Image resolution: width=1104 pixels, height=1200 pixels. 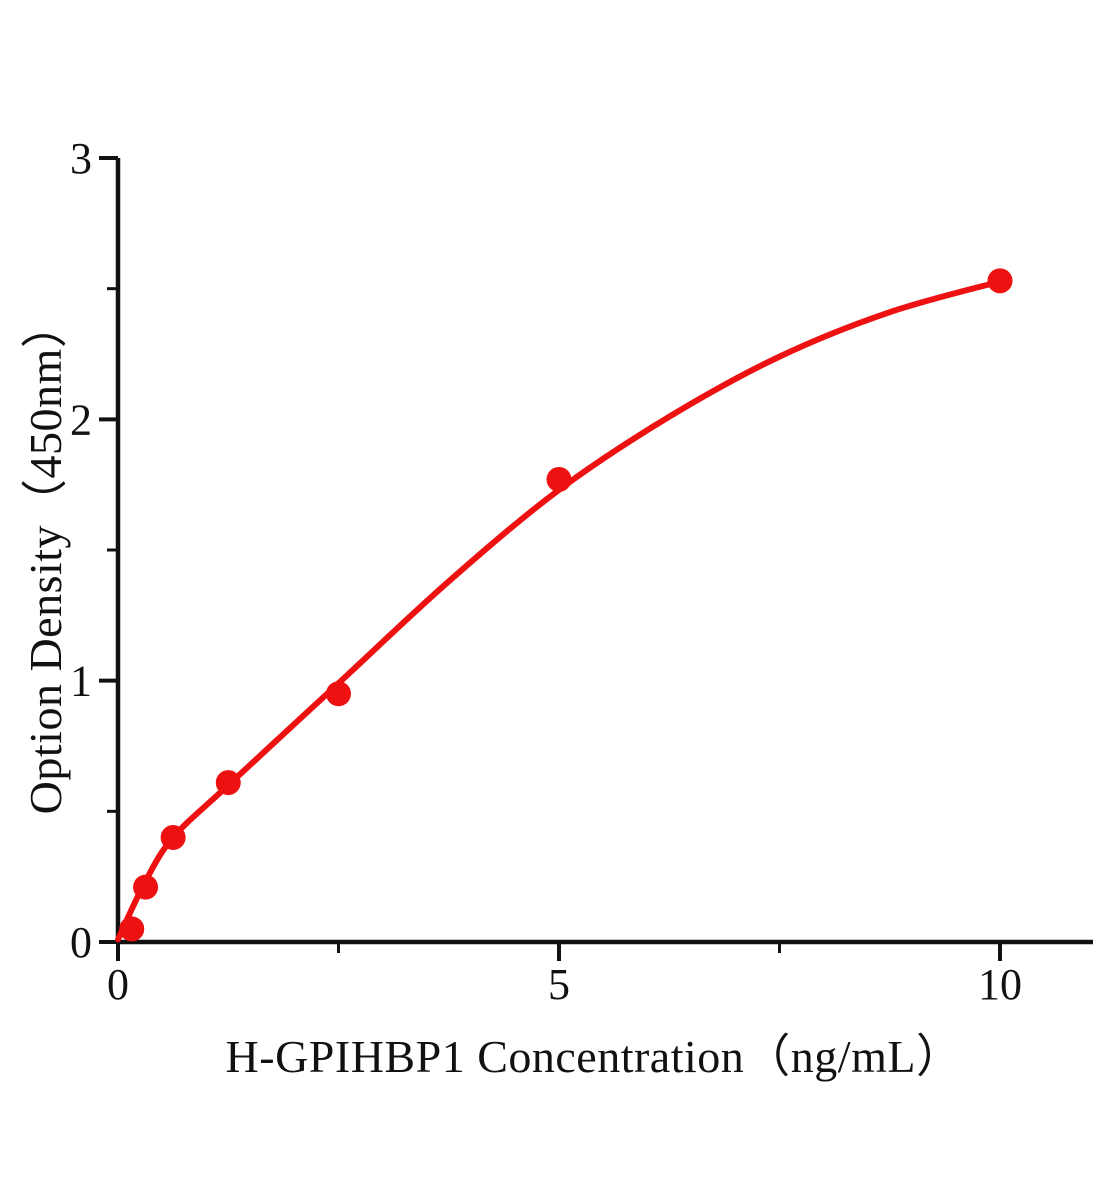 I want to click on y-tick-label: 0, so click(x=81, y=942).